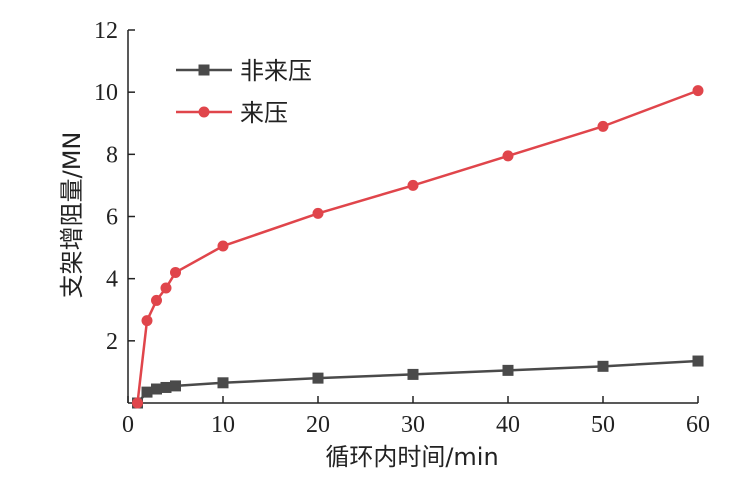 This screenshot has height=497, width=740. What do you see at coordinates (112, 155) in the screenshot?
I see `y-tick-label: 8` at bounding box center [112, 155].